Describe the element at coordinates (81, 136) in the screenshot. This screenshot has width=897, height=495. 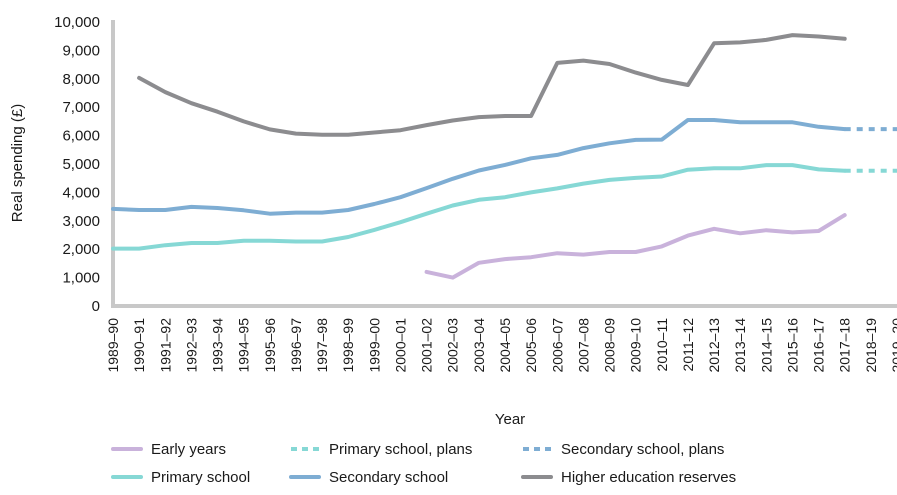
I see `y-tick-label: 6,000` at that location.